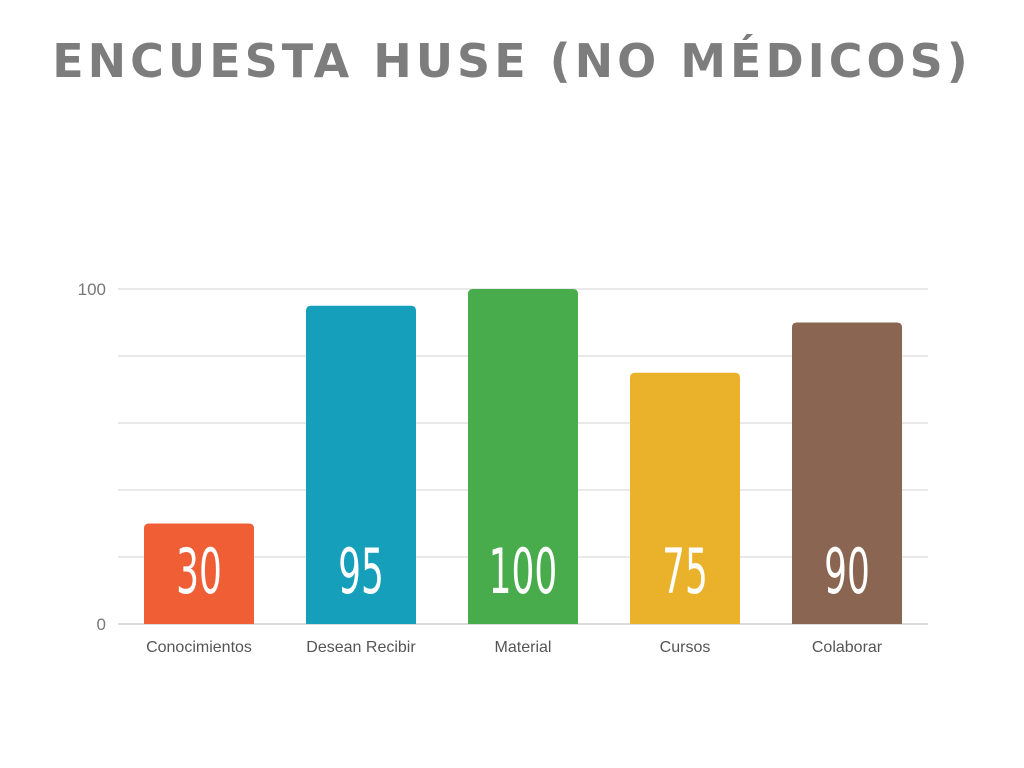 Image resolution: width=1024 pixels, height=768 pixels. I want to click on value-labels: 30 95 100 75 90, so click(523, 572).